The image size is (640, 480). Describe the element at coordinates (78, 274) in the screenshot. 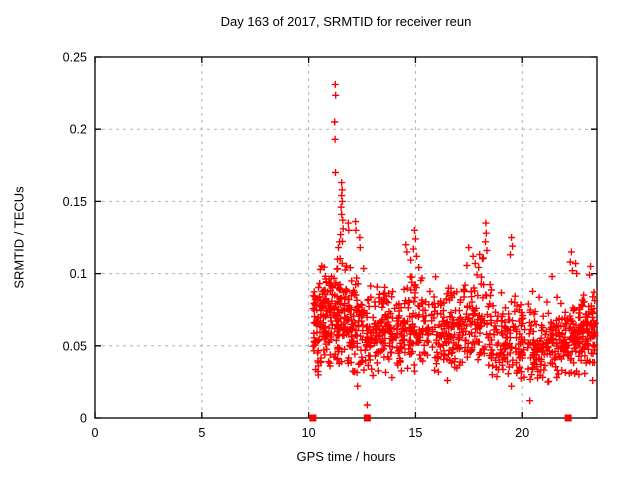

I see `y-tick-label: 0.1` at that location.